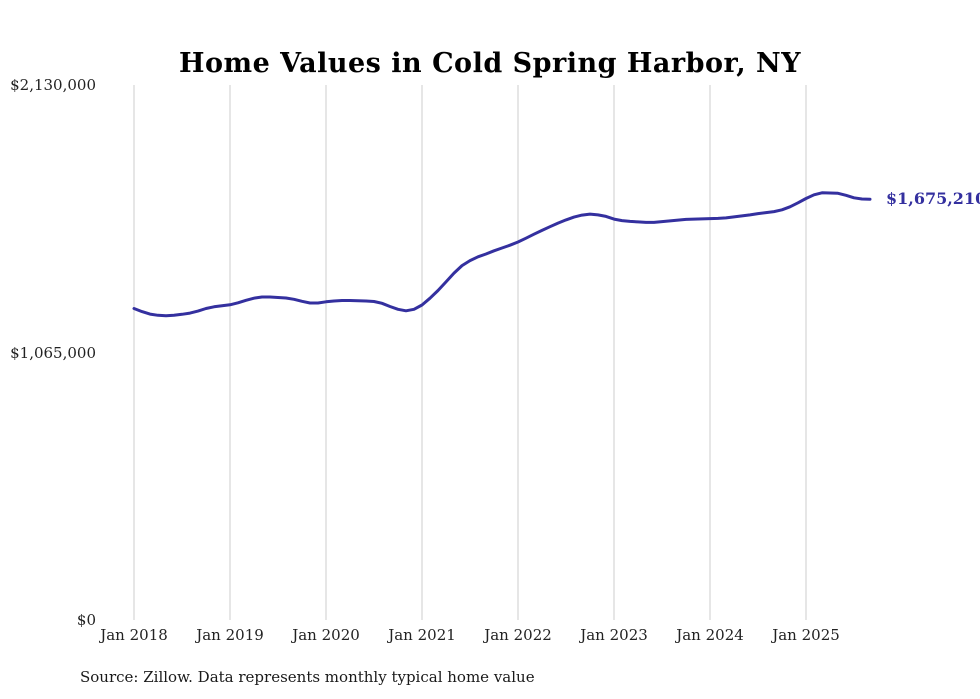  What do you see at coordinates (53, 85) in the screenshot?
I see `y-tick-label: $2,130,000` at bounding box center [53, 85].